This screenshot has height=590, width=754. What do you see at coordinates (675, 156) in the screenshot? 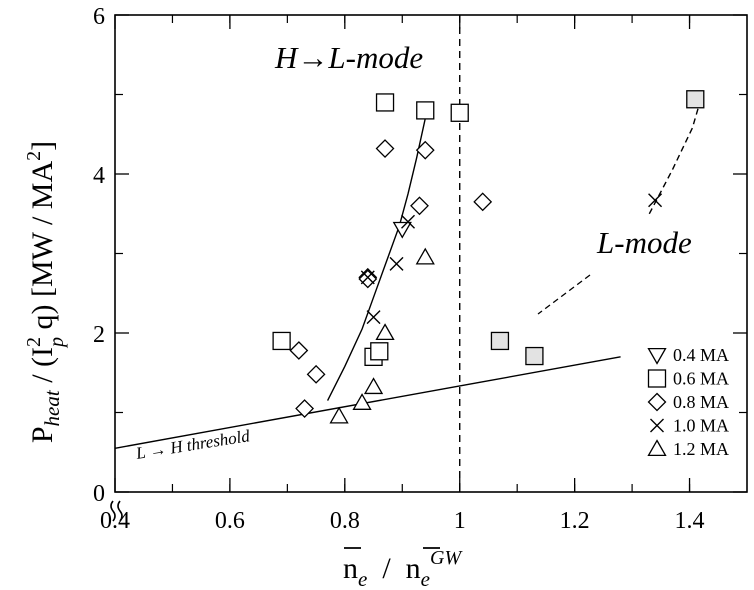
I see `l-mode-curve` at bounding box center [675, 156].